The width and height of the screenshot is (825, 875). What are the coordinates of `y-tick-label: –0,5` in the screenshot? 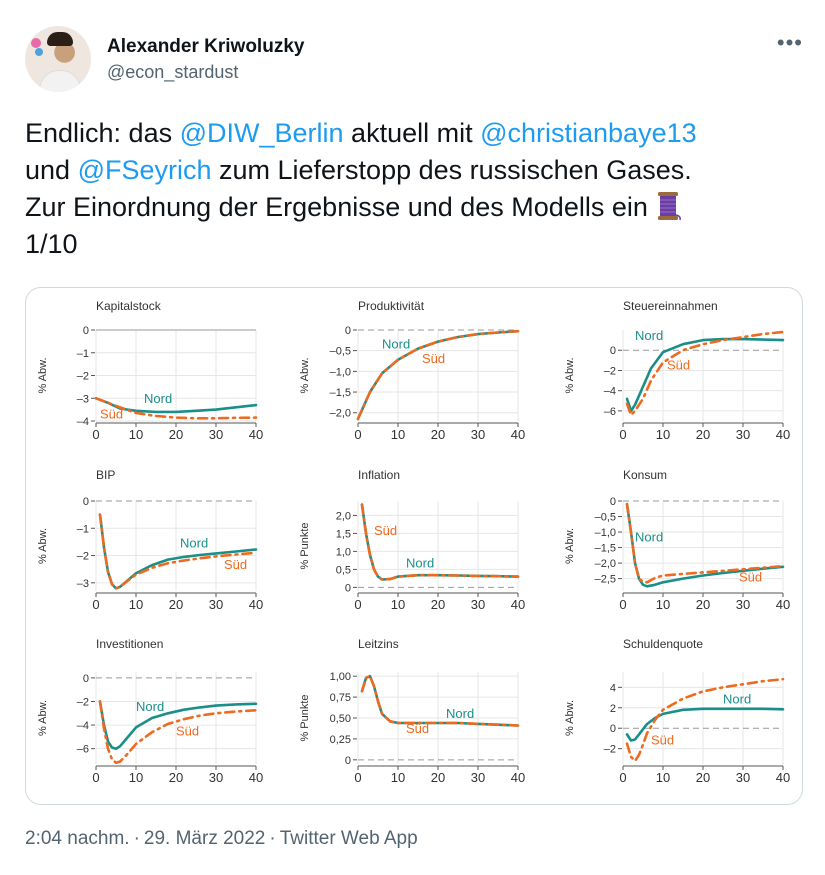 It's located at (340, 352).